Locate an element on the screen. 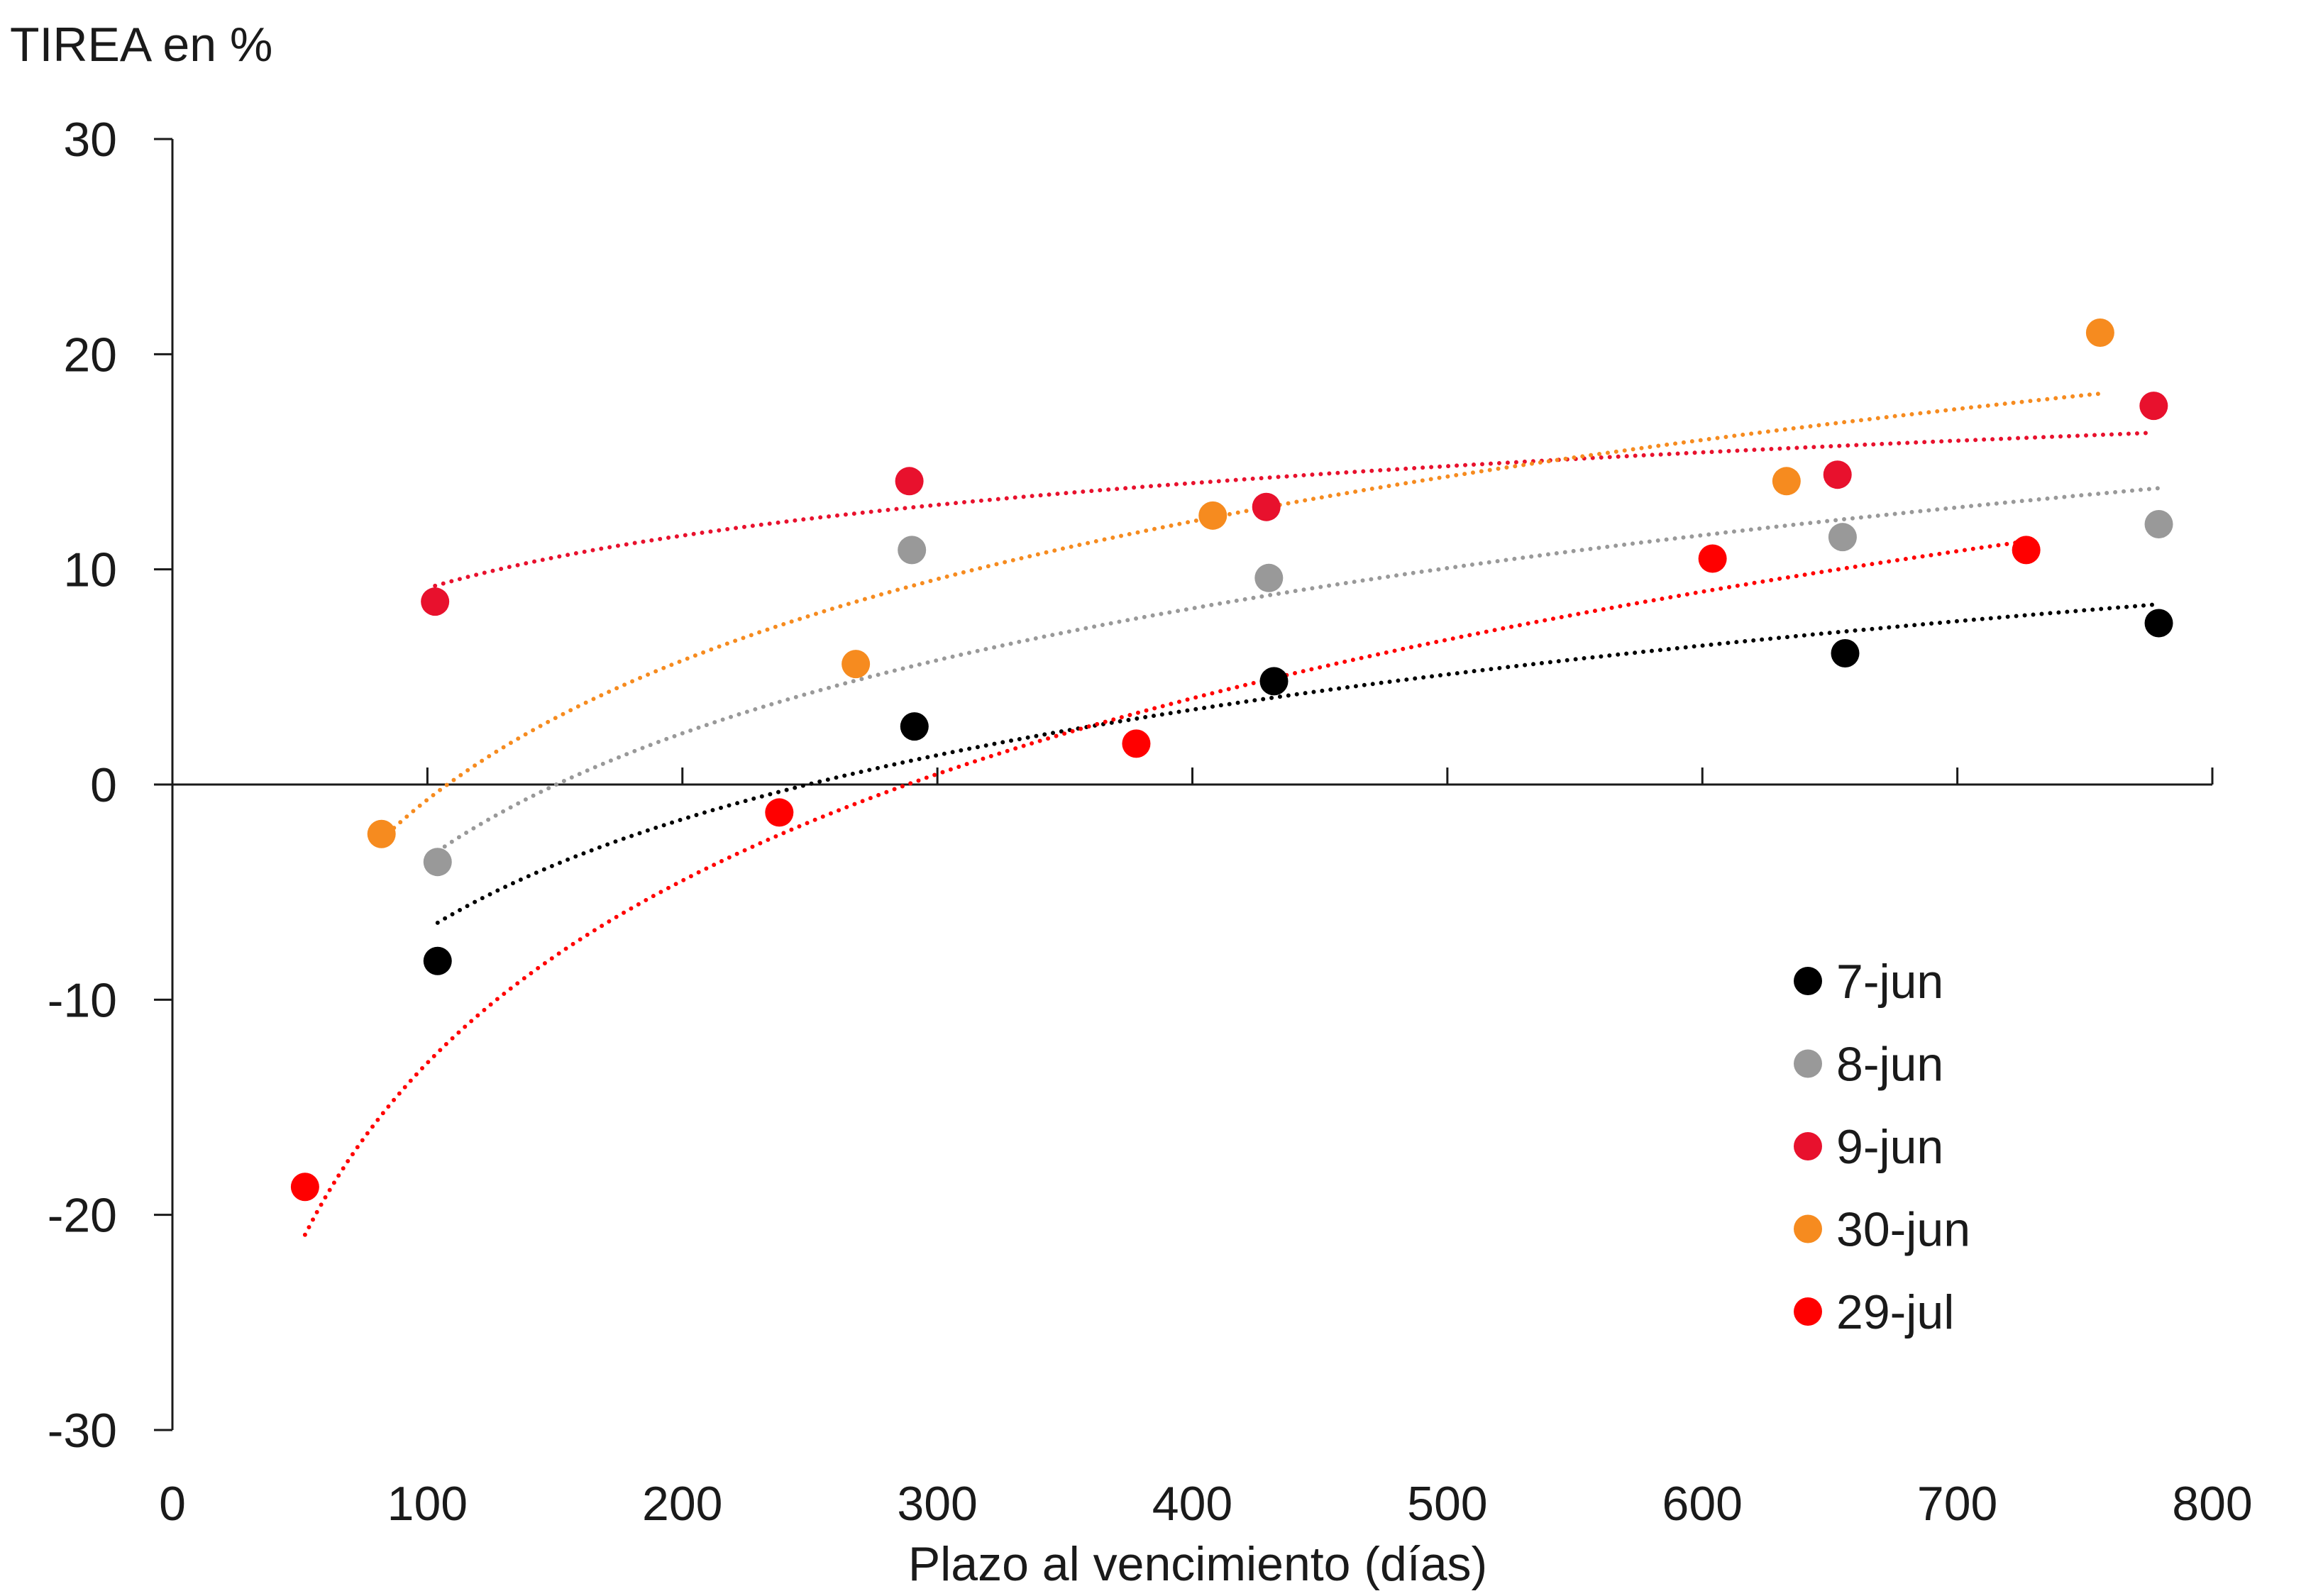  legend-marker-8-jun is located at coordinates (1808, 1063).